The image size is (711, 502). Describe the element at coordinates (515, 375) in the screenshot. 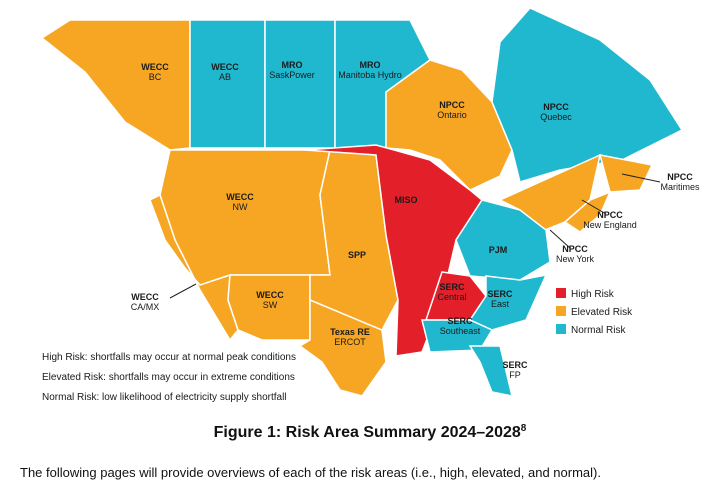

I see `region-sublabel: FP` at that location.